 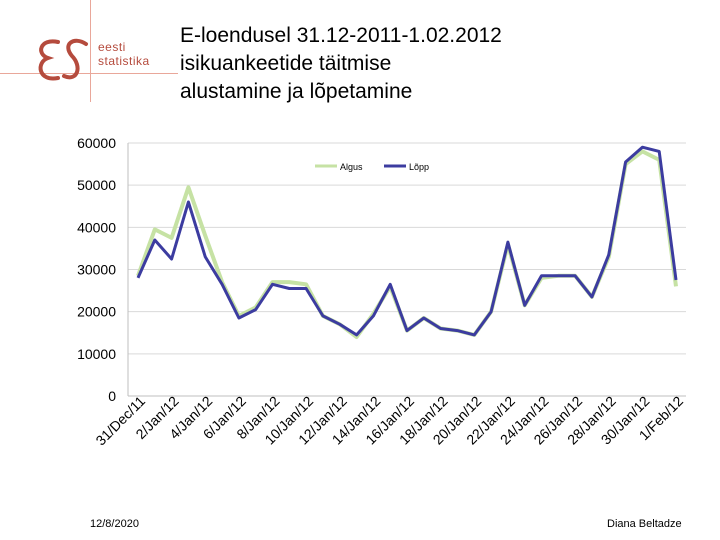 What do you see at coordinates (351, 167) in the screenshot?
I see `legend-label: Algus` at bounding box center [351, 167].